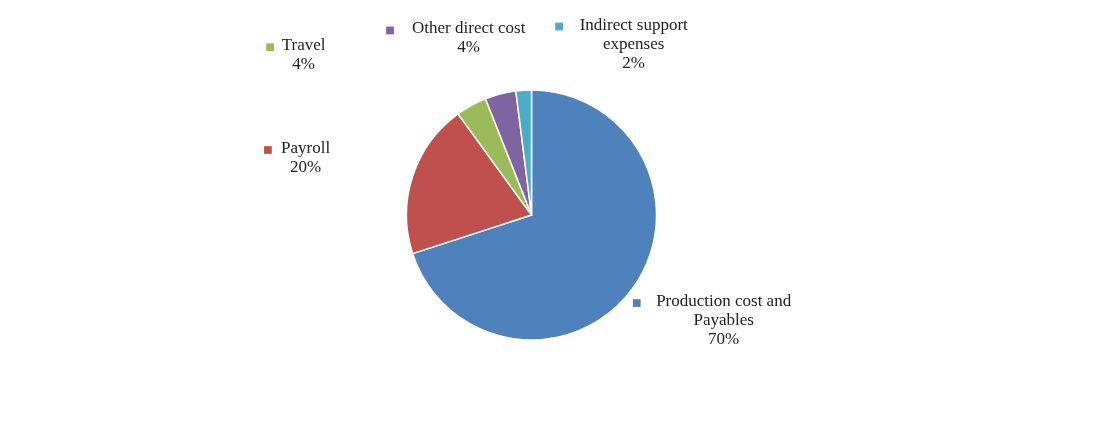  Describe the element at coordinates (469, 28) in the screenshot. I see `legend-label: Other direct cost` at that location.